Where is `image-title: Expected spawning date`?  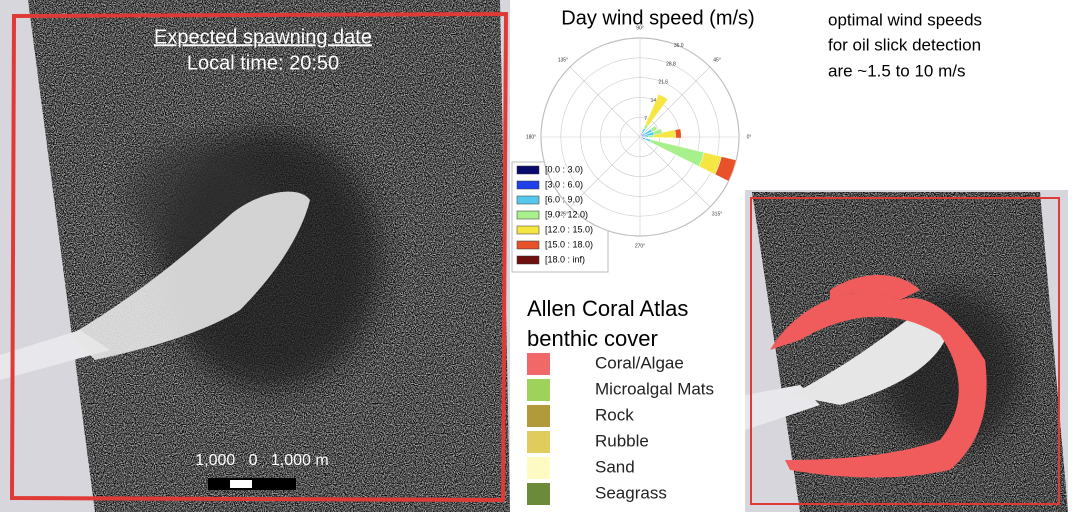 image-title: Expected spawning date is located at coordinates (263, 37).